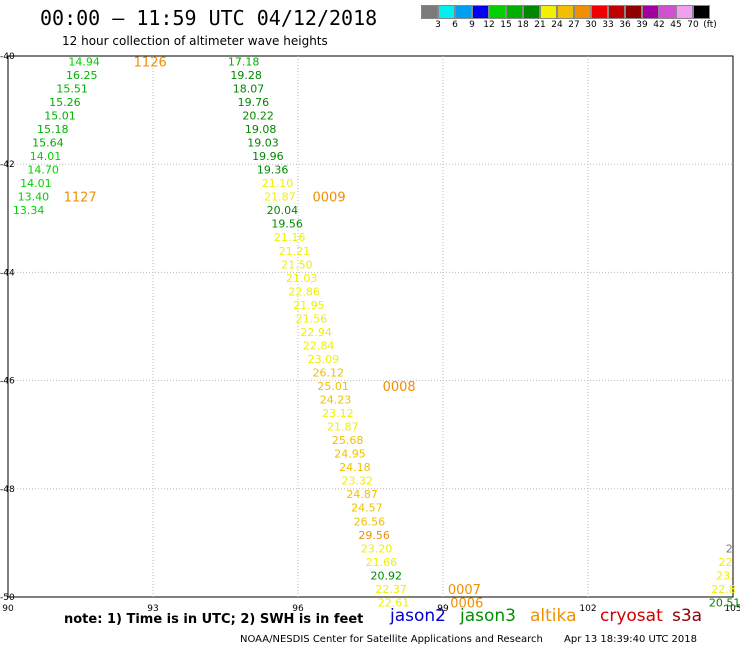 The height and width of the screenshot is (650, 740). Describe the element at coordinates (43, 170) in the screenshot. I see `wave-height-value: 14.70` at that location.